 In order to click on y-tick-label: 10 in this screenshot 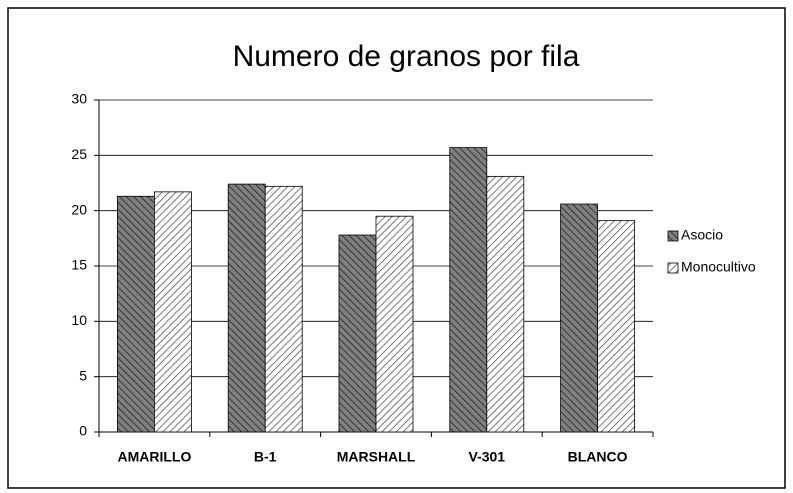, I will do `click(79, 320)`.